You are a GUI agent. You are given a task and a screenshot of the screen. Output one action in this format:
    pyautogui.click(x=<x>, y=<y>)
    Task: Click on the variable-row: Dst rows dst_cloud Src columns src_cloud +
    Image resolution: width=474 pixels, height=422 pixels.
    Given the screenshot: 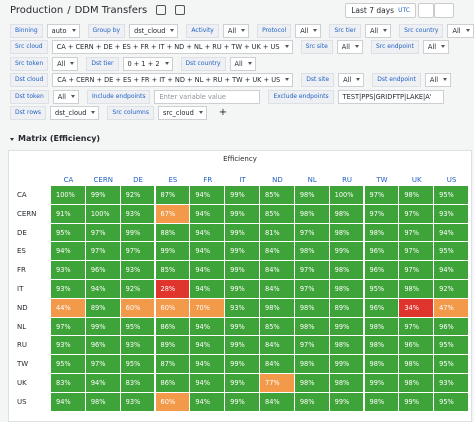 What is the action you would take?
    pyautogui.click(x=240, y=112)
    